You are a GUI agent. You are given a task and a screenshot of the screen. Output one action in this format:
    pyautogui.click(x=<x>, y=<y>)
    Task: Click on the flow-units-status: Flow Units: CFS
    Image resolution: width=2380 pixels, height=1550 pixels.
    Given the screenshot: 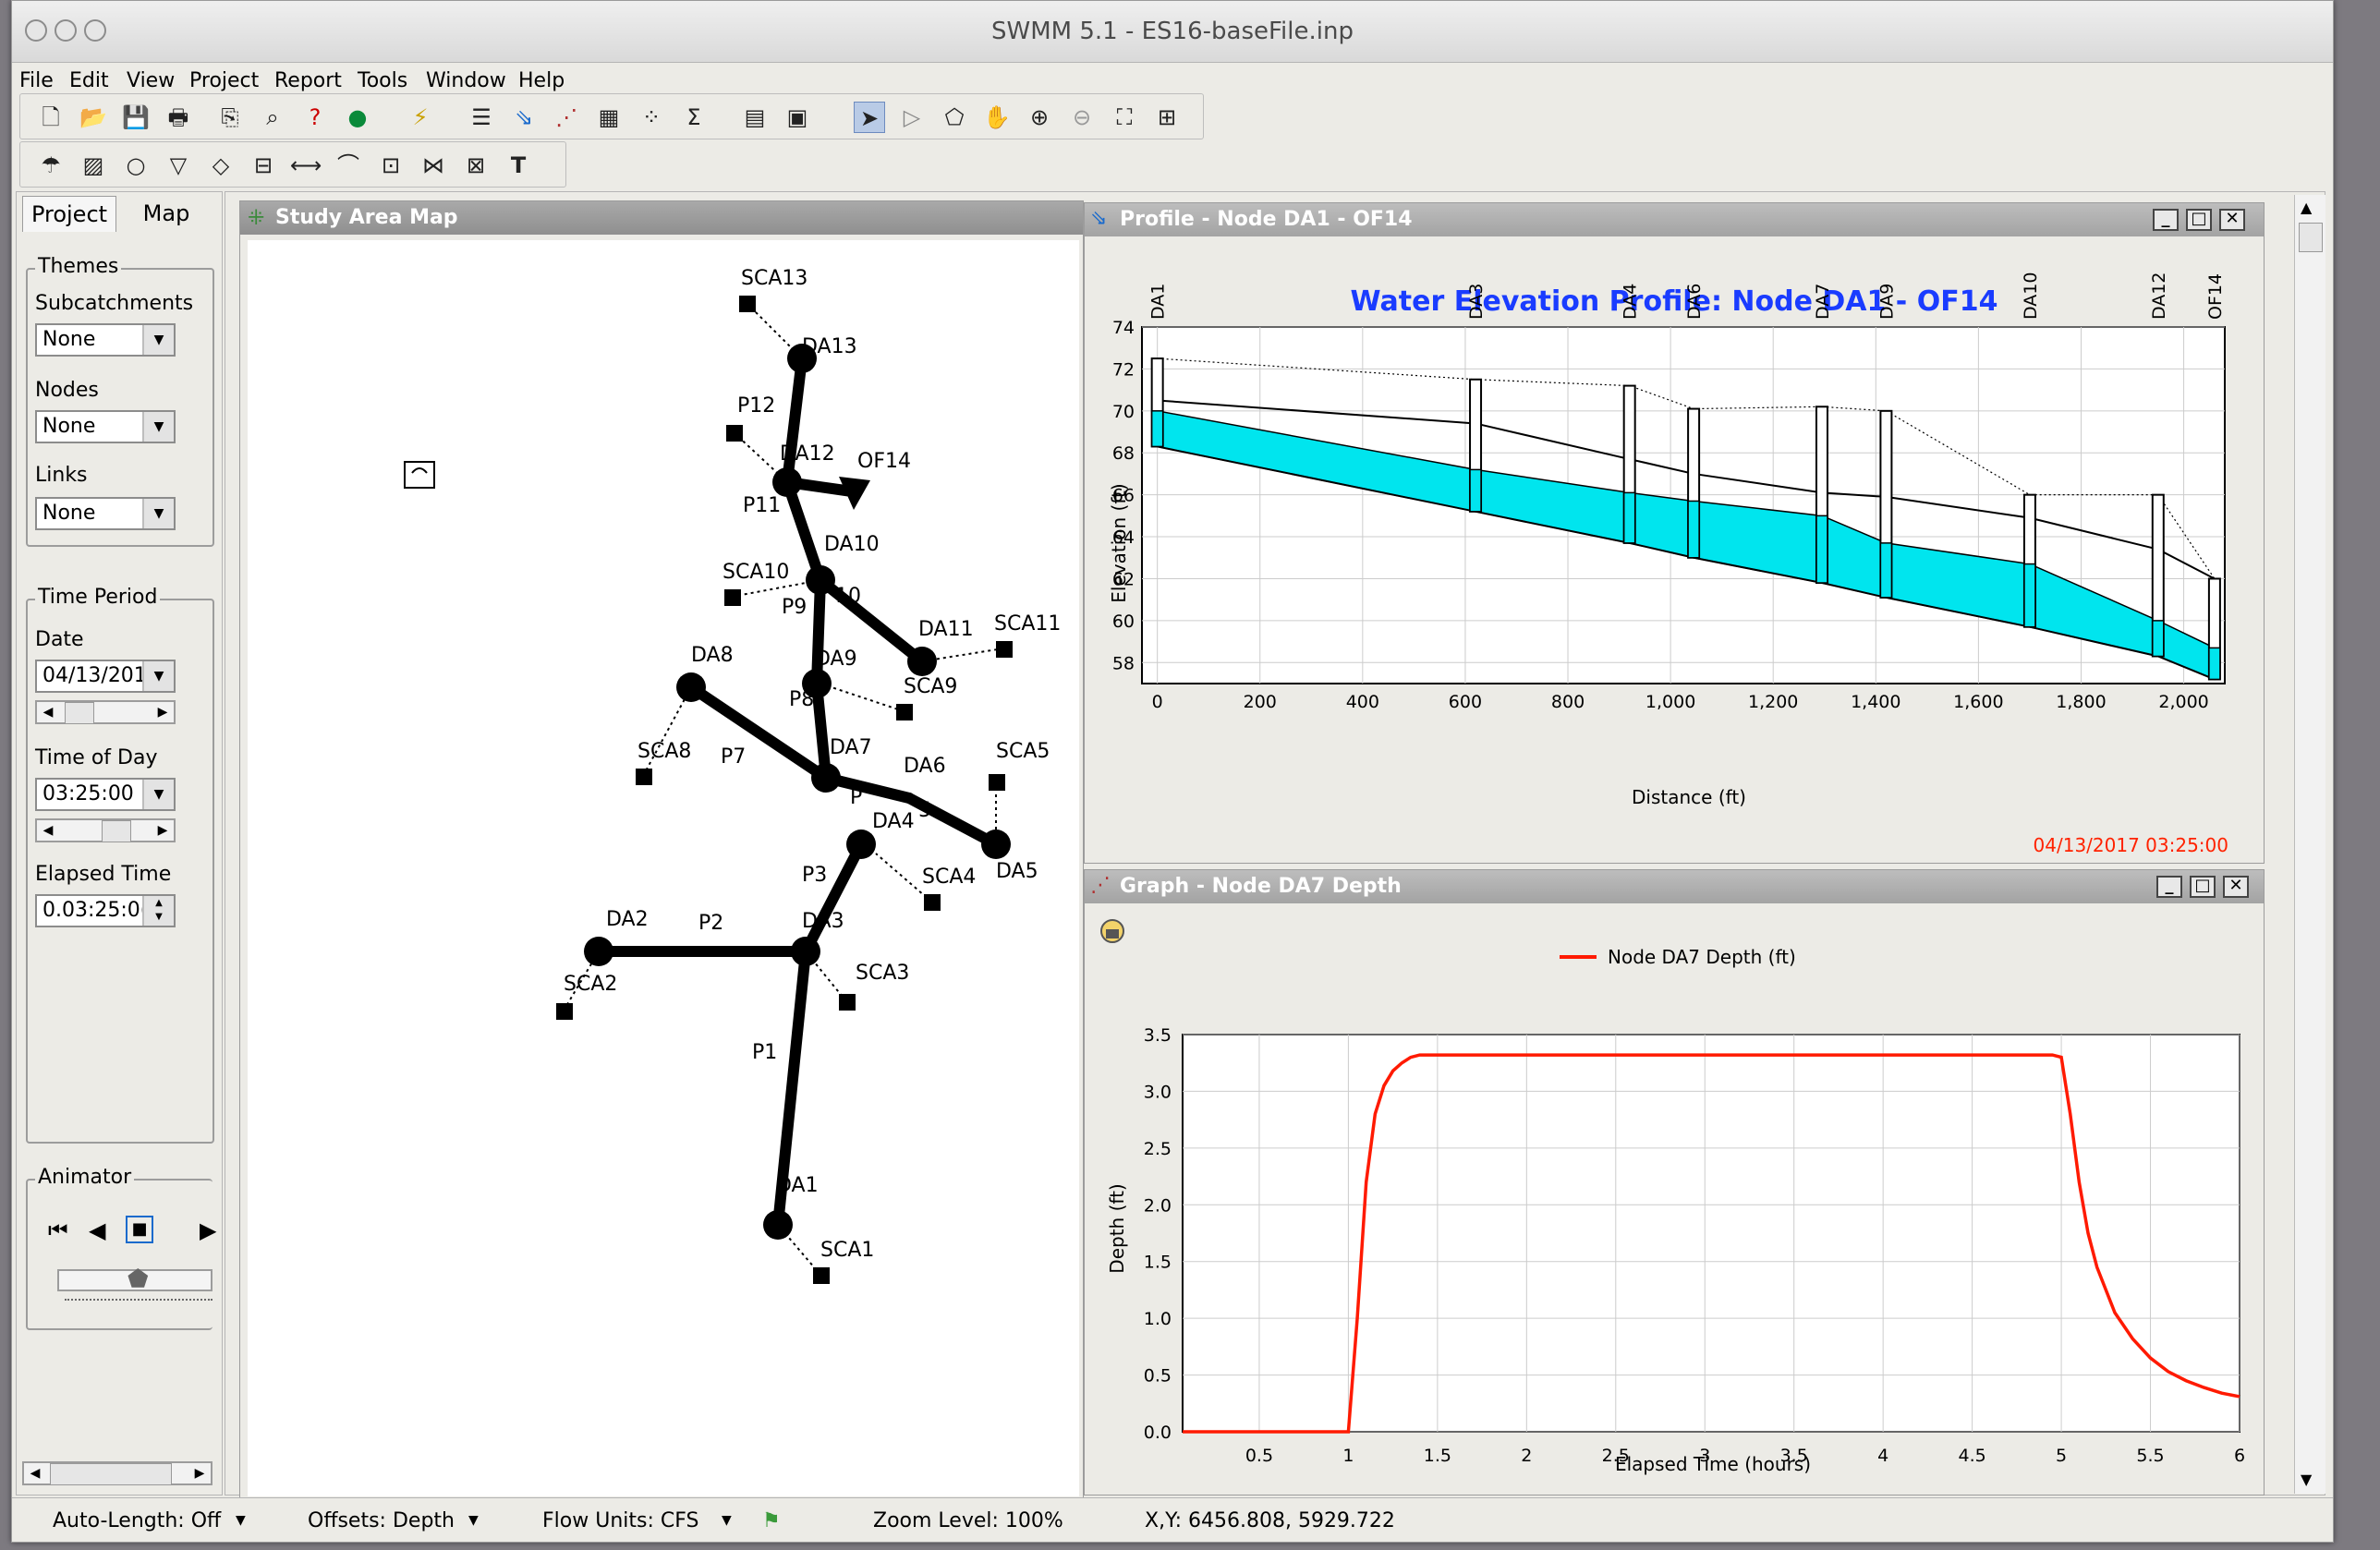 What is the action you would take?
    pyautogui.click(x=620, y=1520)
    